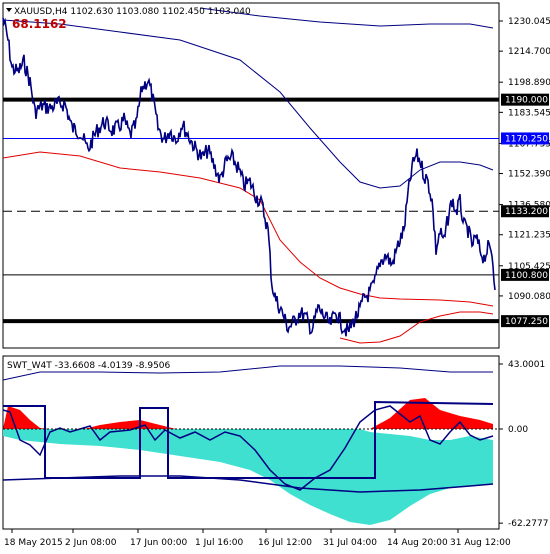 Image resolution: width=550 pixels, height=554 pixels. Describe the element at coordinates (480, 543) in the screenshot. I see `time-axis-label: 31 Aug 12:00` at that location.